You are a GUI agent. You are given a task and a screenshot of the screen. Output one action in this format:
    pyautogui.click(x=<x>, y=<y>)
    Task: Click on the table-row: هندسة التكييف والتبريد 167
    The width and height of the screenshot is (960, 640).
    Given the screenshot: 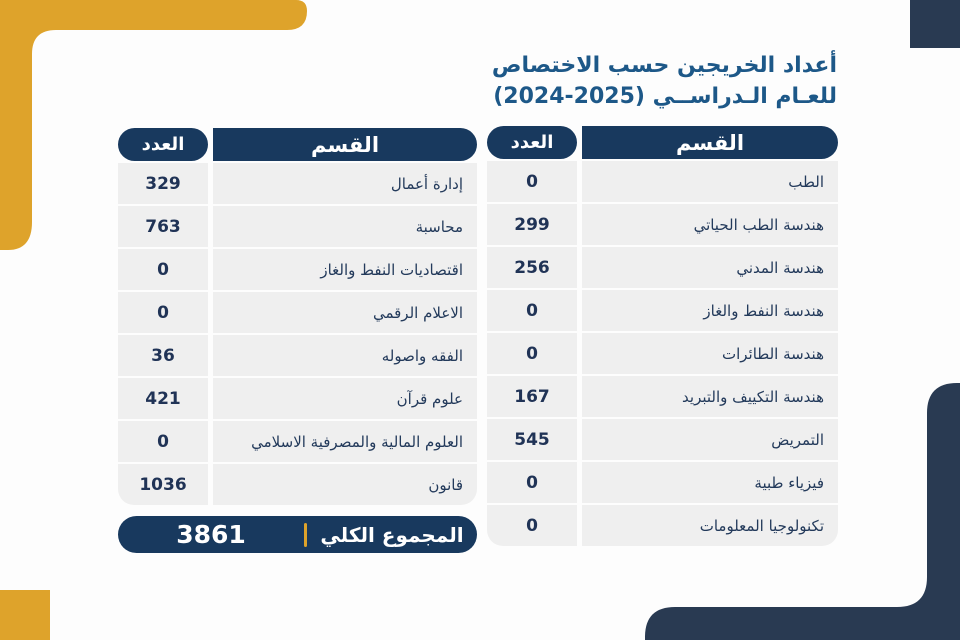 What is the action you would take?
    pyautogui.click(x=662, y=396)
    